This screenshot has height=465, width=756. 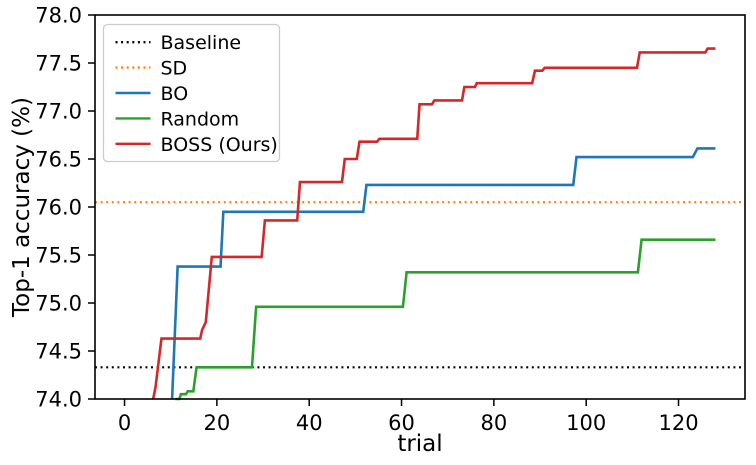 I want to click on x-tick-label: 40, so click(x=309, y=423).